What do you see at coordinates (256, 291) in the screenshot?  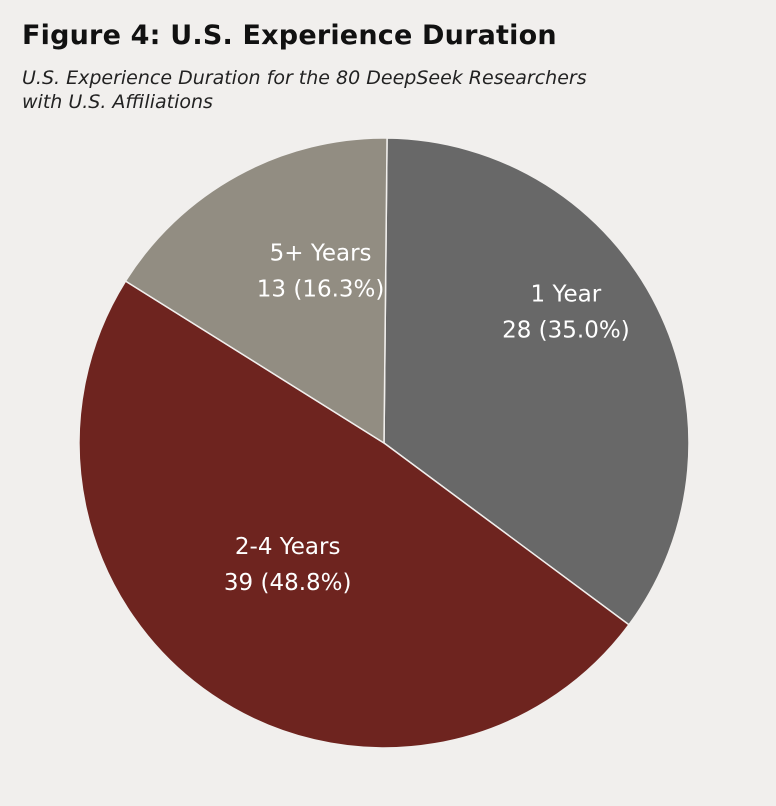 I see `pie-slice-5-years` at bounding box center [256, 291].